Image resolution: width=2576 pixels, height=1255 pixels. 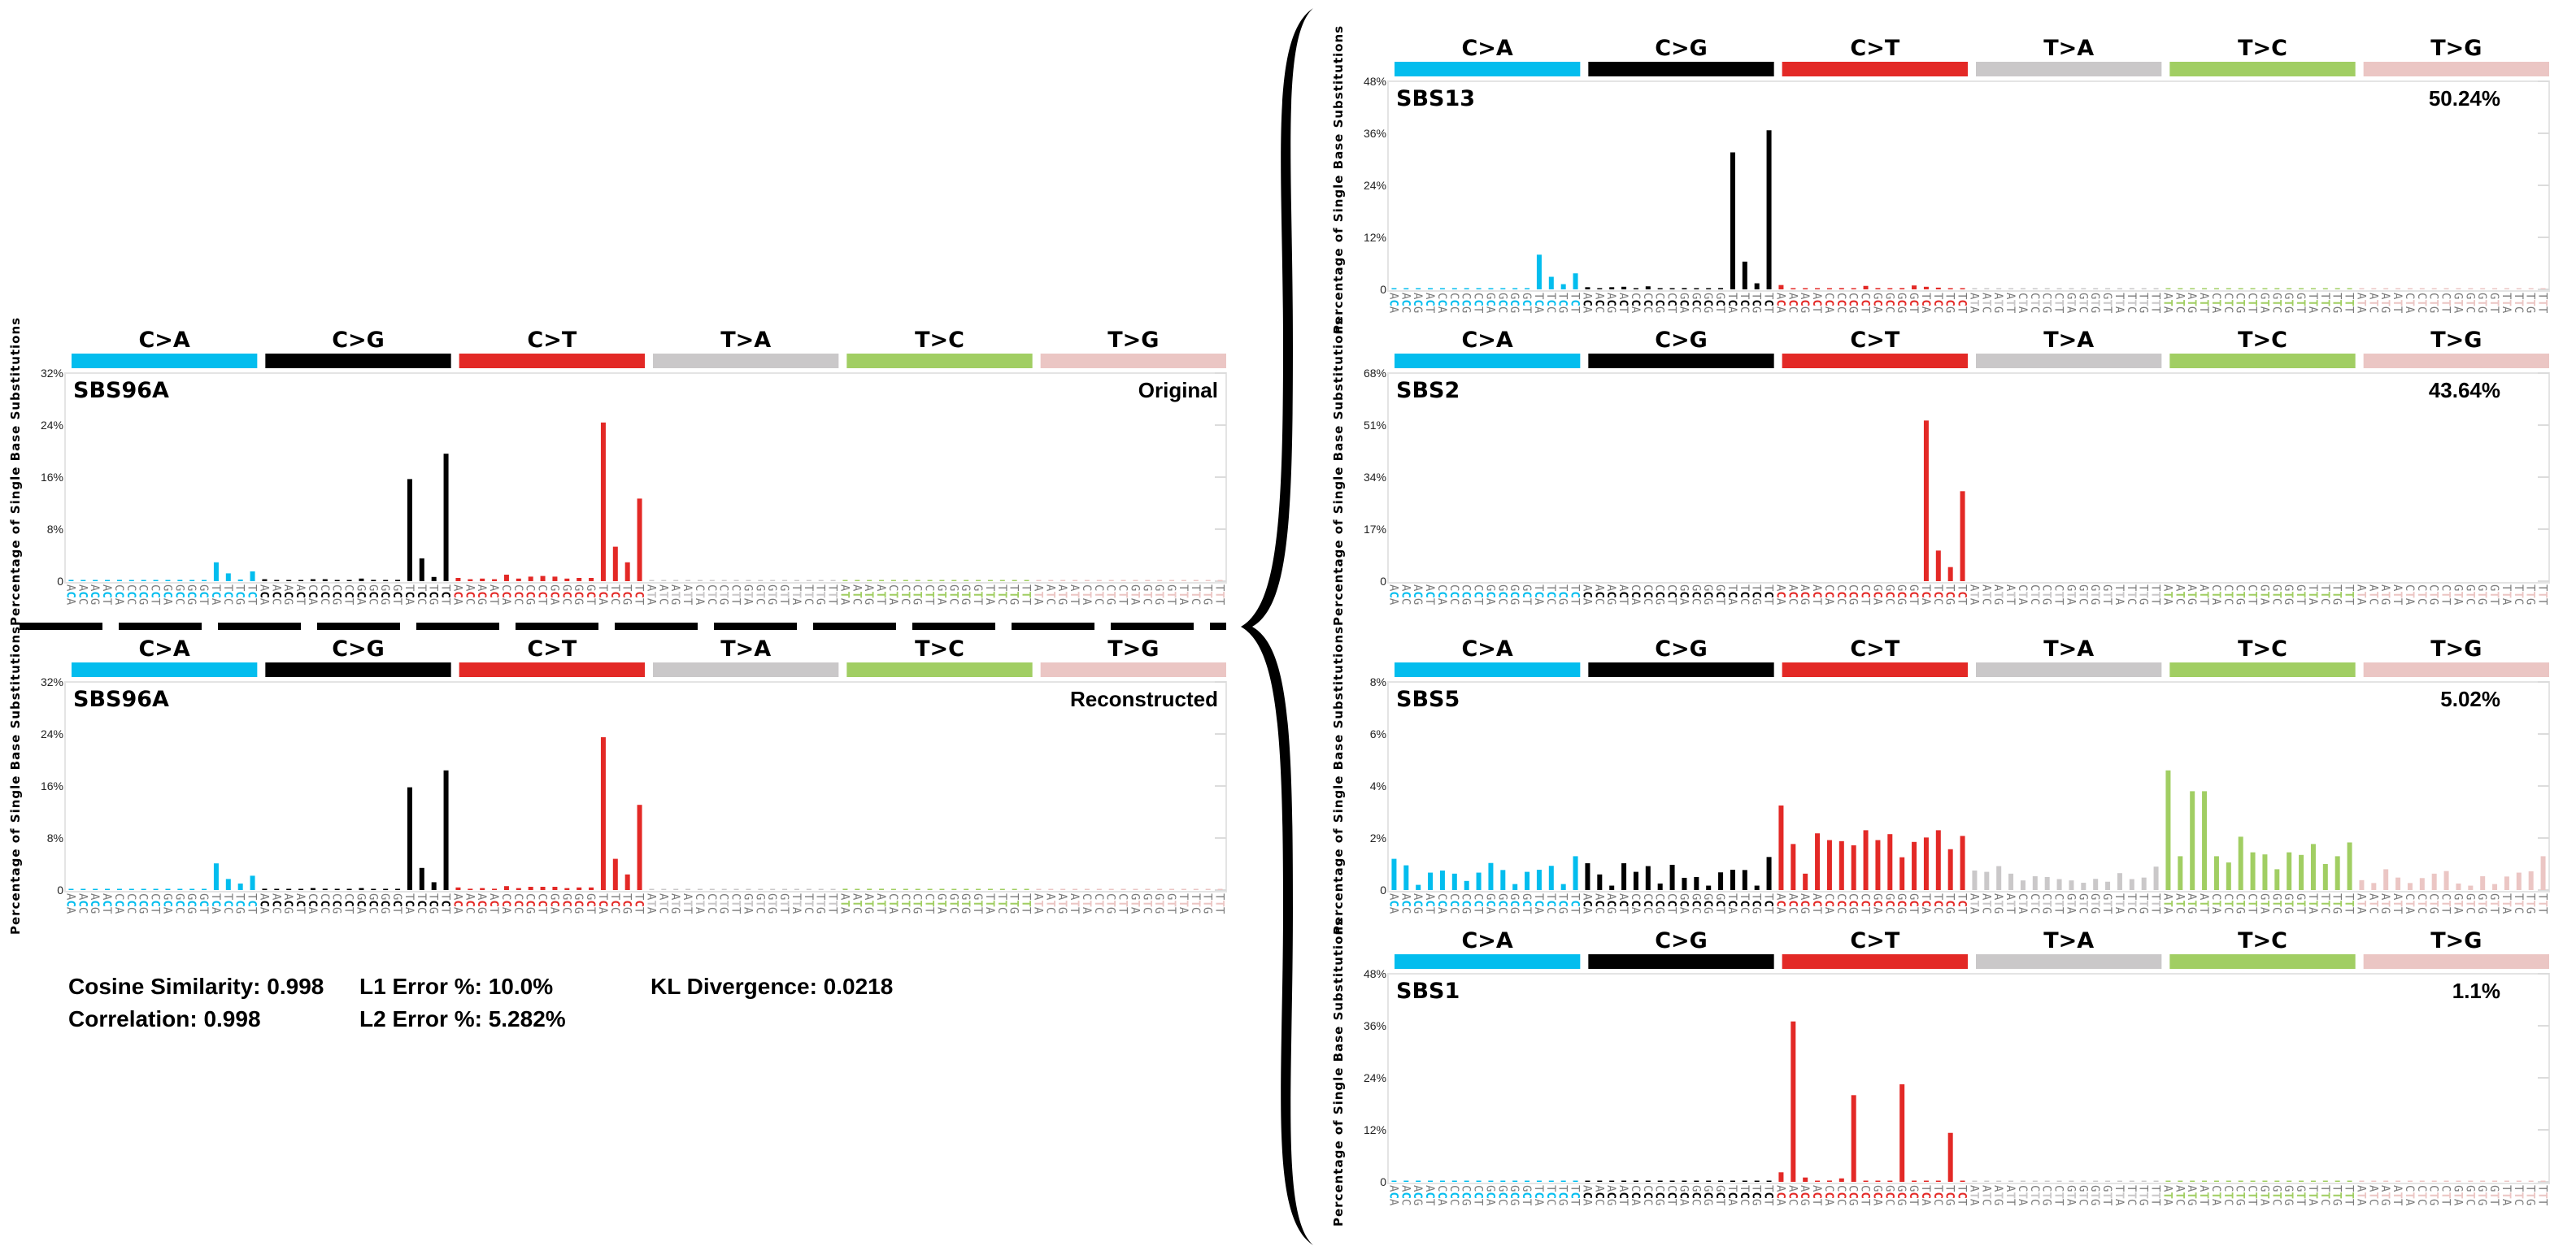 What do you see at coordinates (1672, 904) in the screenshot?
I see `context-label: CCT` at bounding box center [1672, 904].